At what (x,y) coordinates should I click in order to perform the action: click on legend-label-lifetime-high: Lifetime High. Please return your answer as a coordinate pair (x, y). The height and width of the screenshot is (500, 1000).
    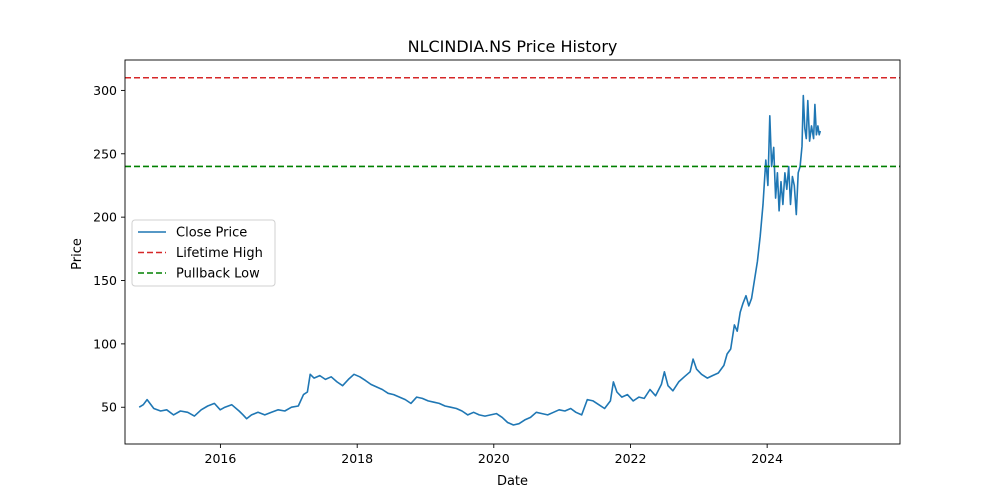
    Looking at the image, I should click on (219, 253).